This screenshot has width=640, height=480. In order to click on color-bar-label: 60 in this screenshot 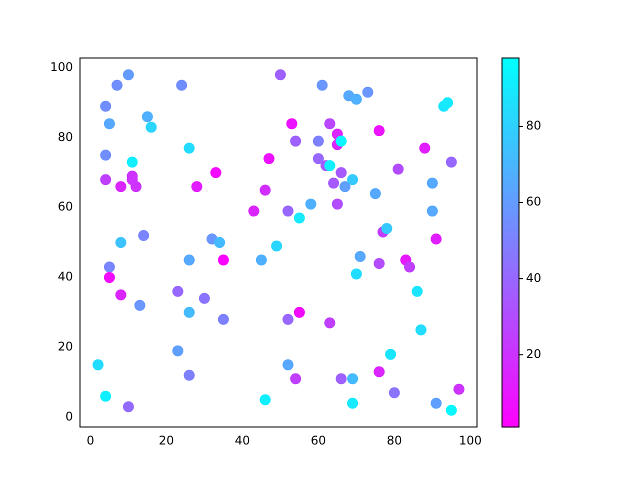, I will do `click(534, 201)`.